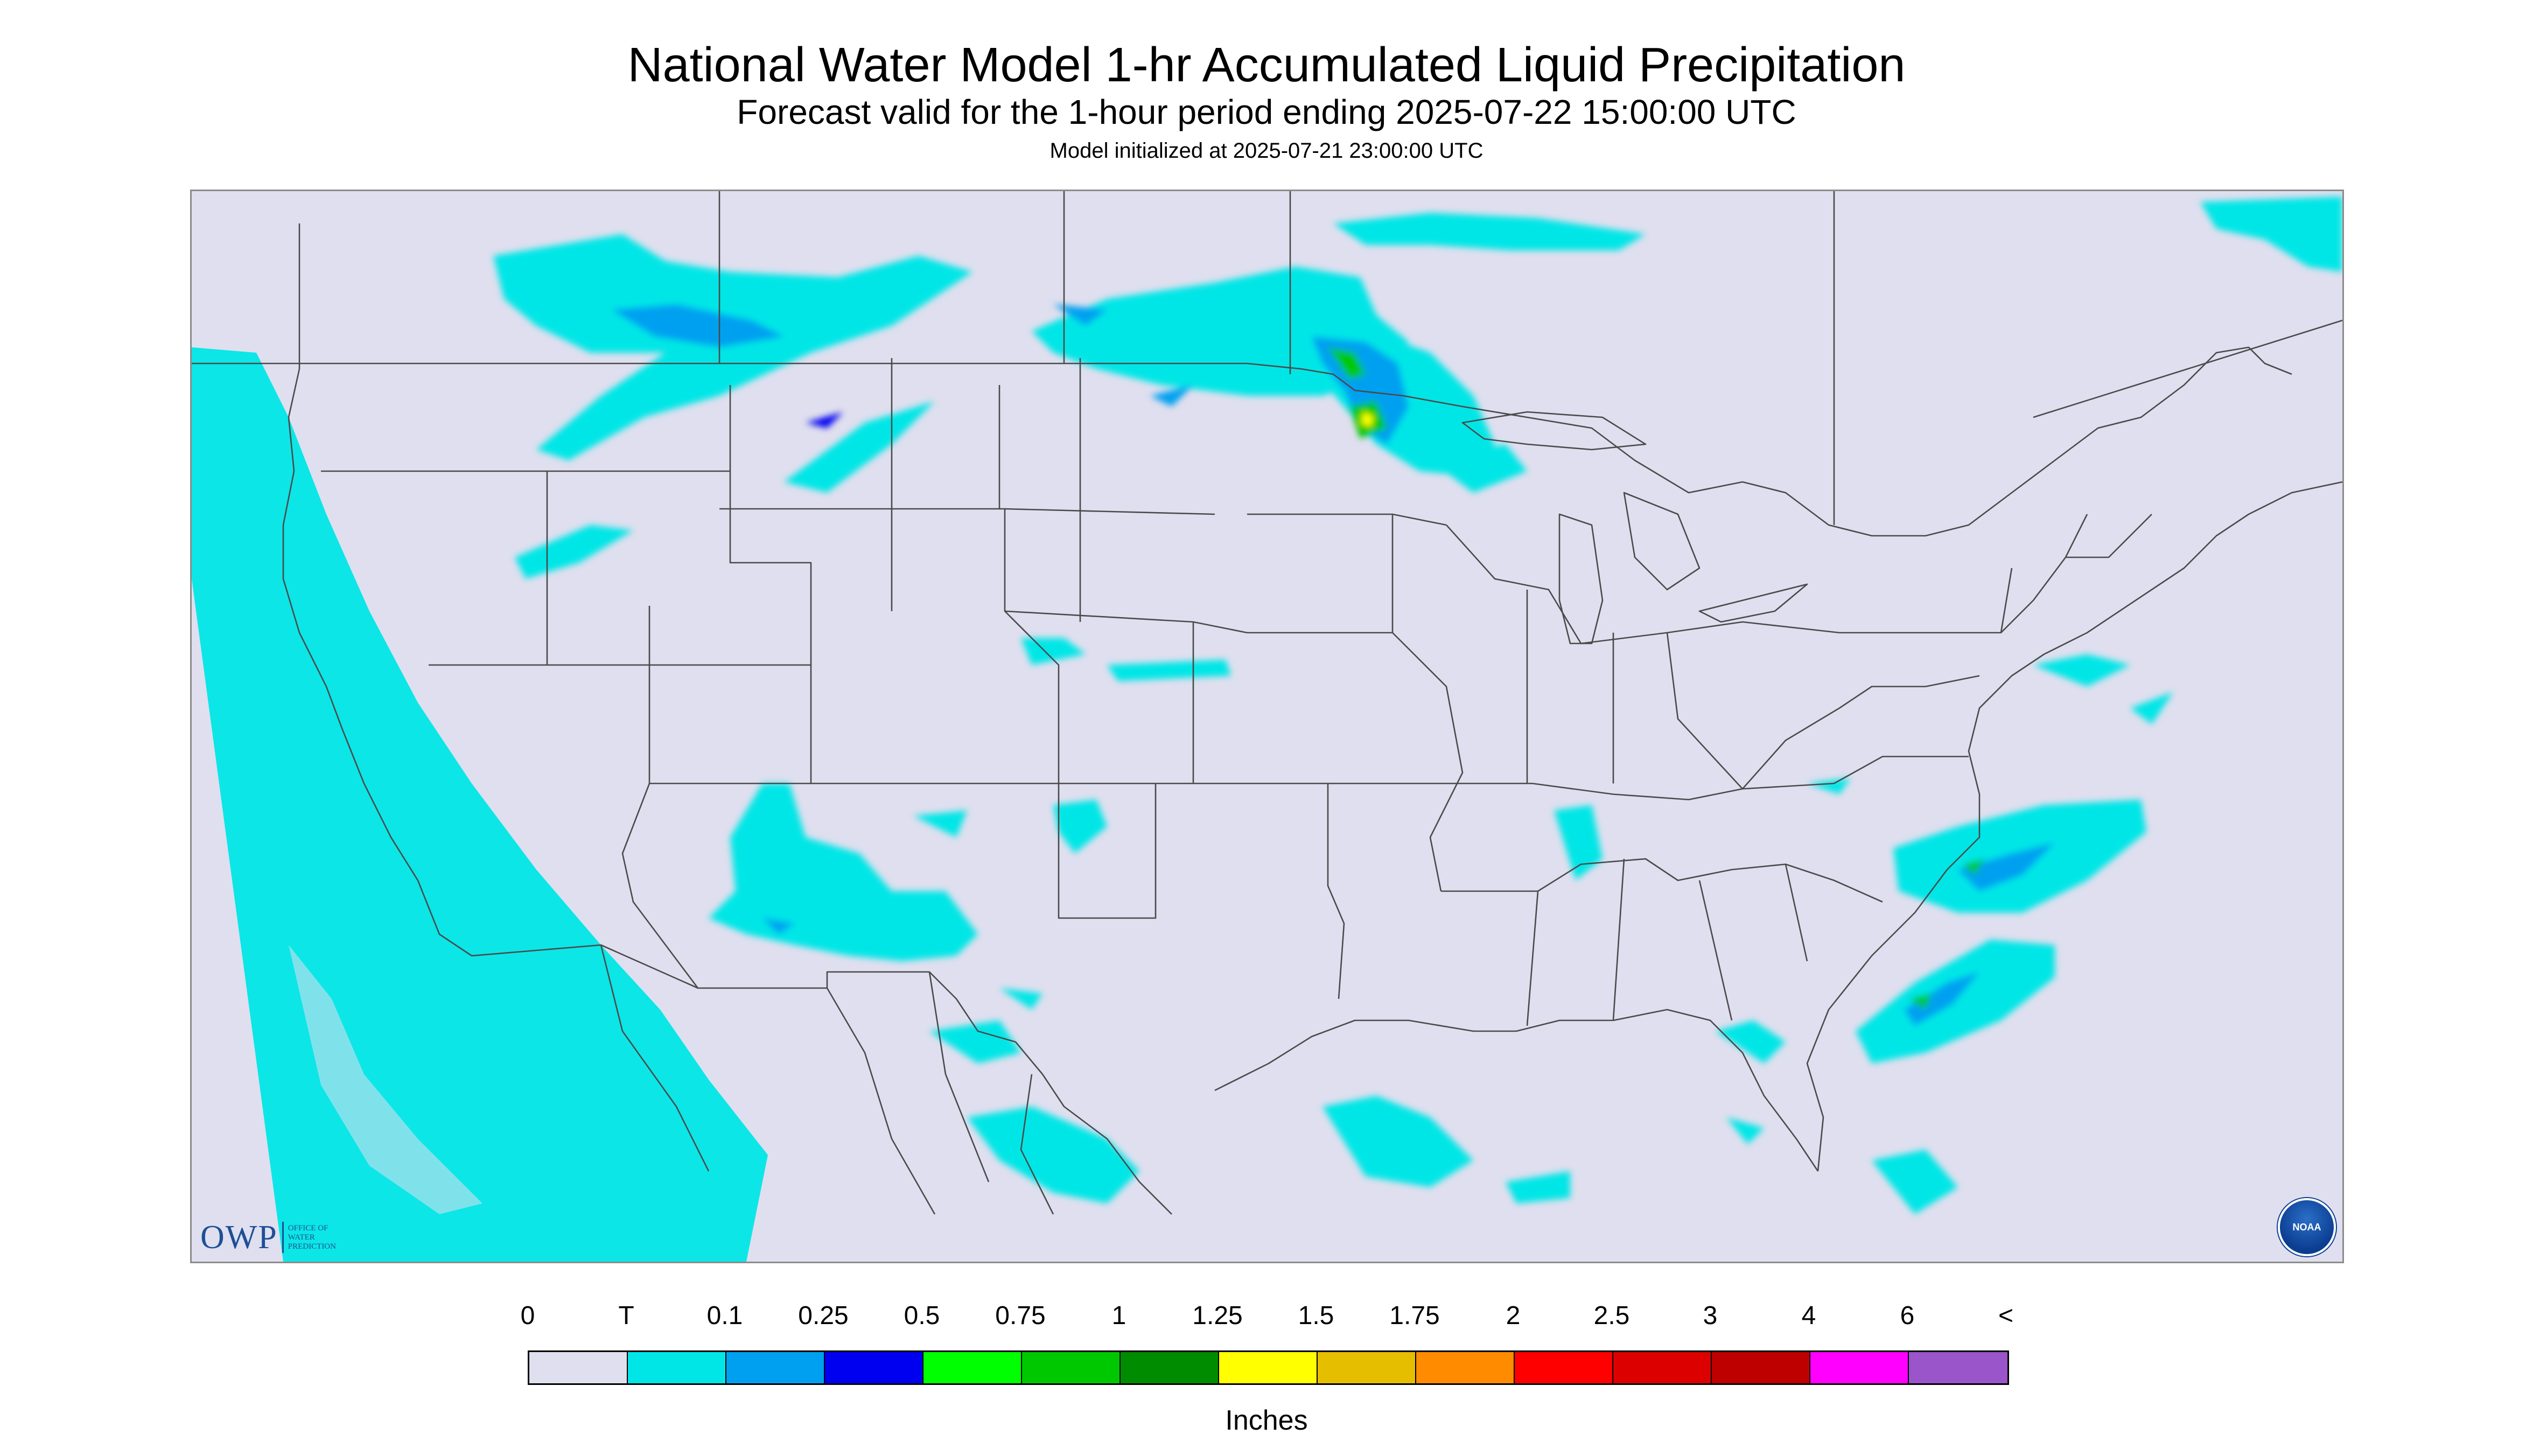  I want to click on legend-label: 0.5, so click(922, 1315).